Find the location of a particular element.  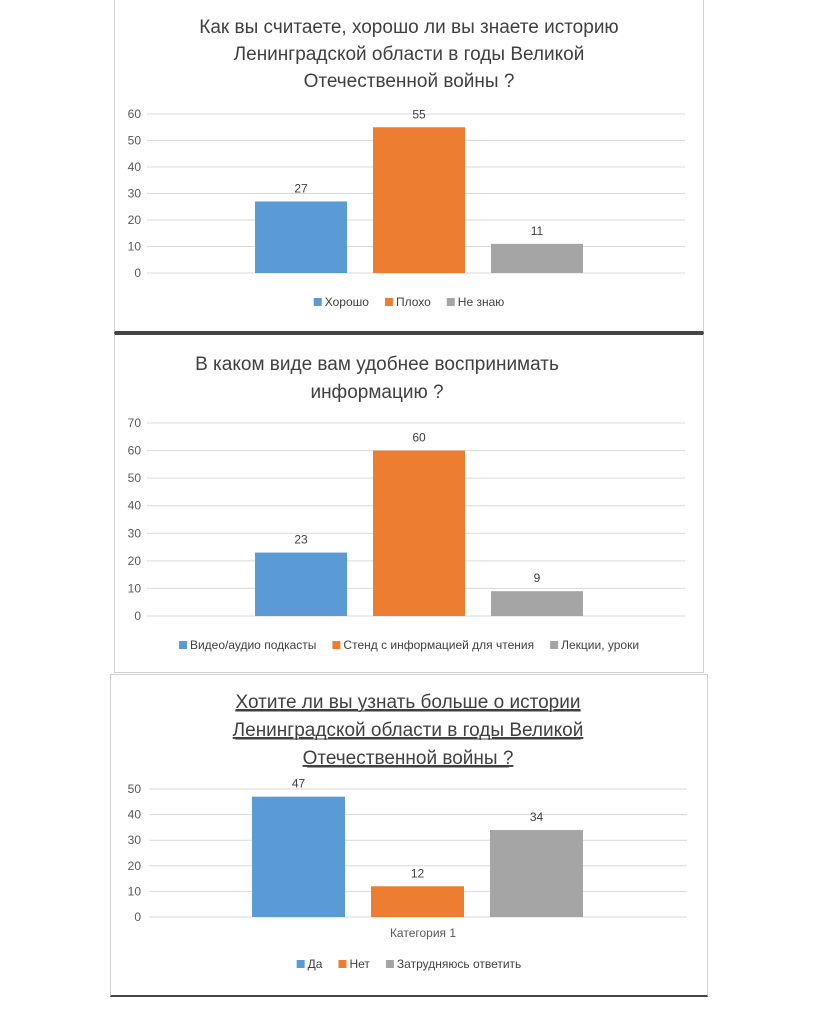

legend-label: Лекции, уроки is located at coordinates (600, 645).